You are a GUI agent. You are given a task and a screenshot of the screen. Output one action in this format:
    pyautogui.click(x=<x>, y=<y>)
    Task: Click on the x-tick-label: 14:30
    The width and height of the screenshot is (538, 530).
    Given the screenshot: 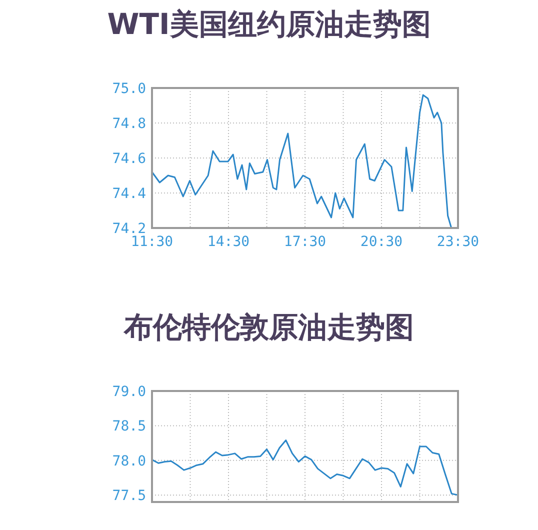 What is the action you would take?
    pyautogui.click(x=228, y=242)
    